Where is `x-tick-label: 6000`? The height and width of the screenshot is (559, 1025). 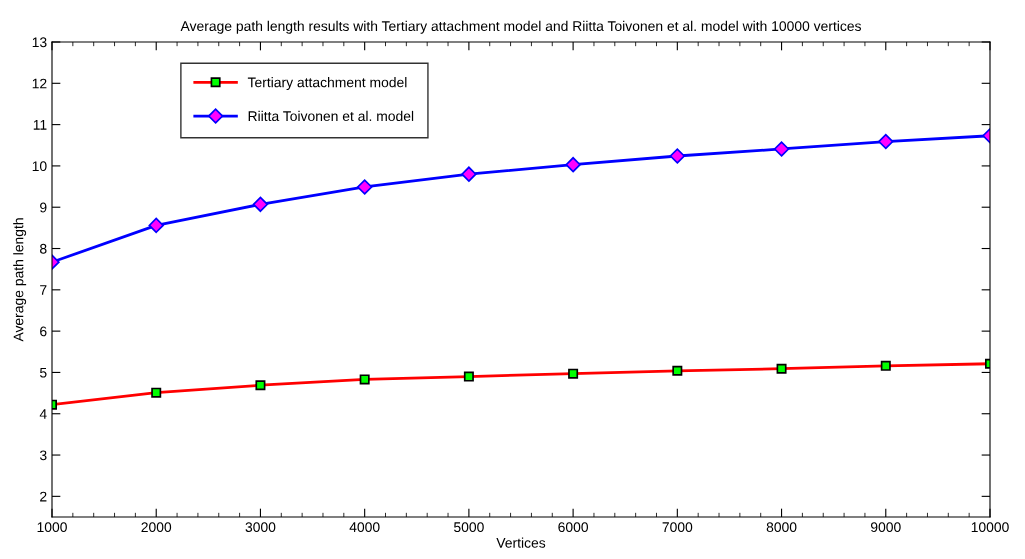 x-tick-label: 6000 is located at coordinates (573, 527).